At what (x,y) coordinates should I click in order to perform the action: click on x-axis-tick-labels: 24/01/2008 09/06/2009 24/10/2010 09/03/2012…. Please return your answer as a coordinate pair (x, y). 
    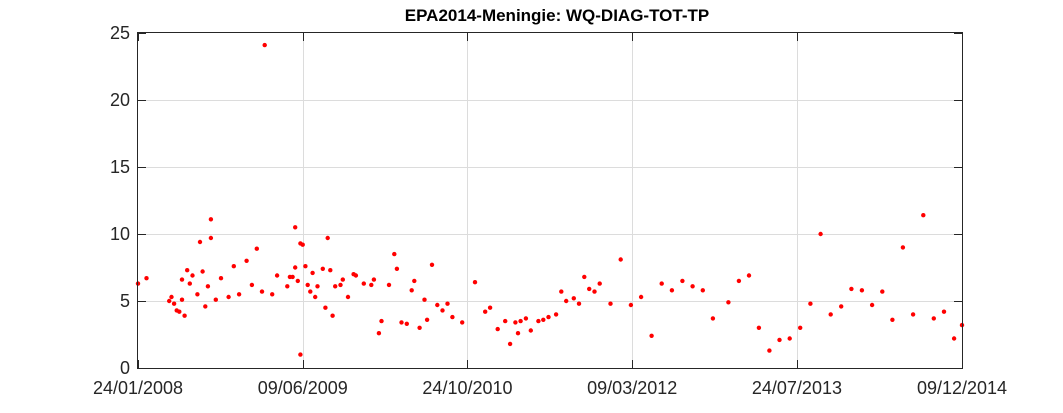
    Looking at the image, I should click on (550, 388).